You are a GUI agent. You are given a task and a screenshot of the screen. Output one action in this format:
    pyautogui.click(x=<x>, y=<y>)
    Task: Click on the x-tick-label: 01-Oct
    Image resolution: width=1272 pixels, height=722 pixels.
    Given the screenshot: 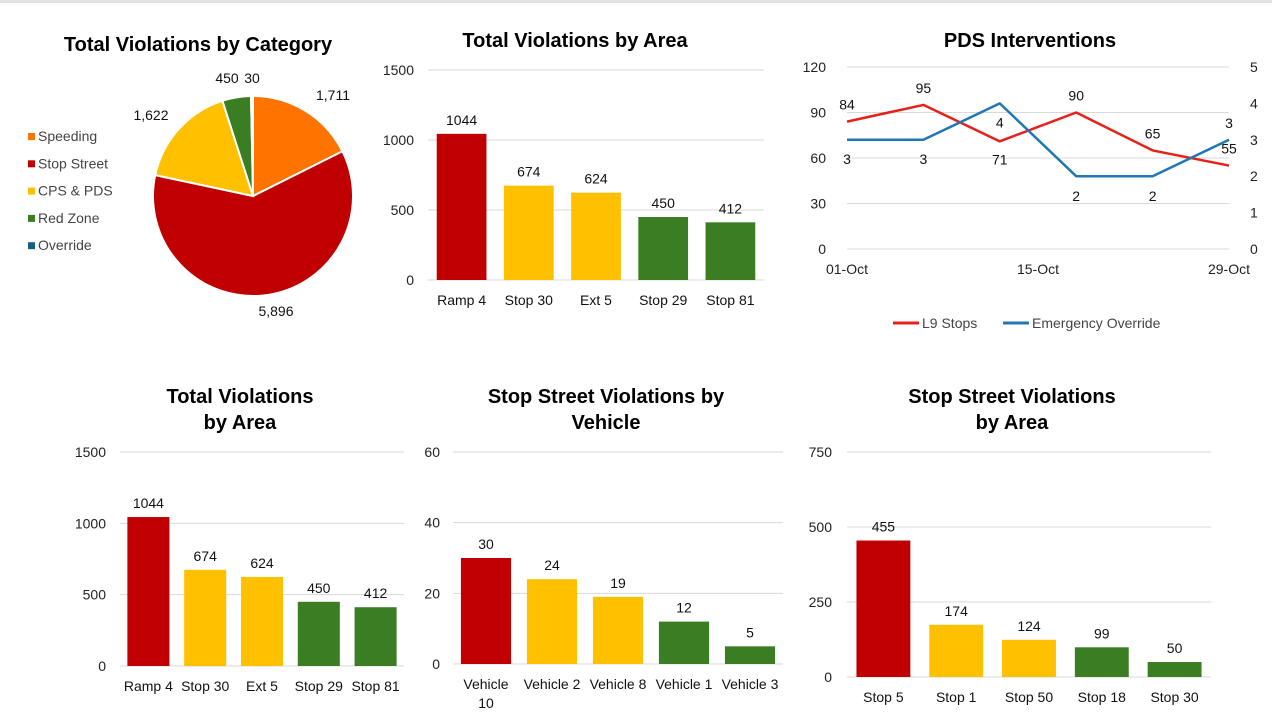 What is the action you would take?
    pyautogui.click(x=847, y=269)
    